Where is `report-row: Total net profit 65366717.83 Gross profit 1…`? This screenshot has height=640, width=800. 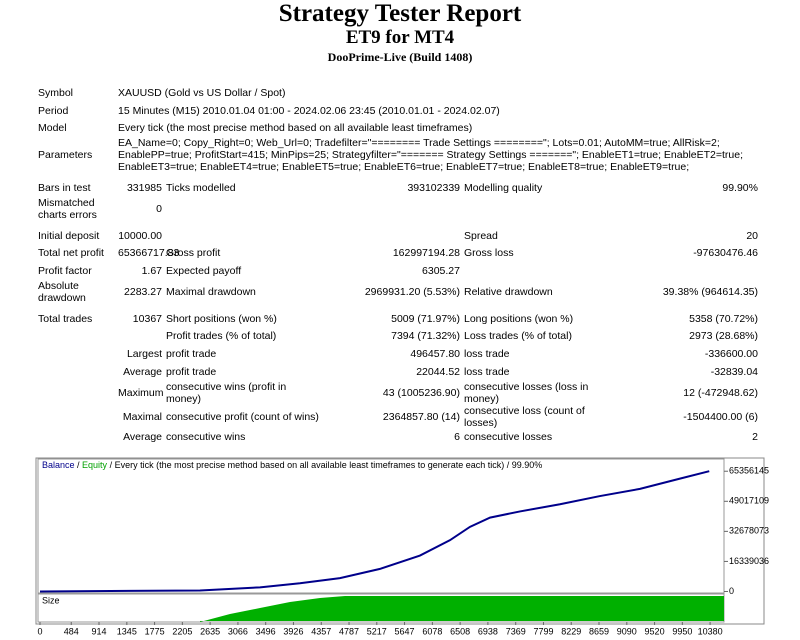
report-row: Total net profit 65366717.83 Gross profit 1… is located at coordinates (398, 253).